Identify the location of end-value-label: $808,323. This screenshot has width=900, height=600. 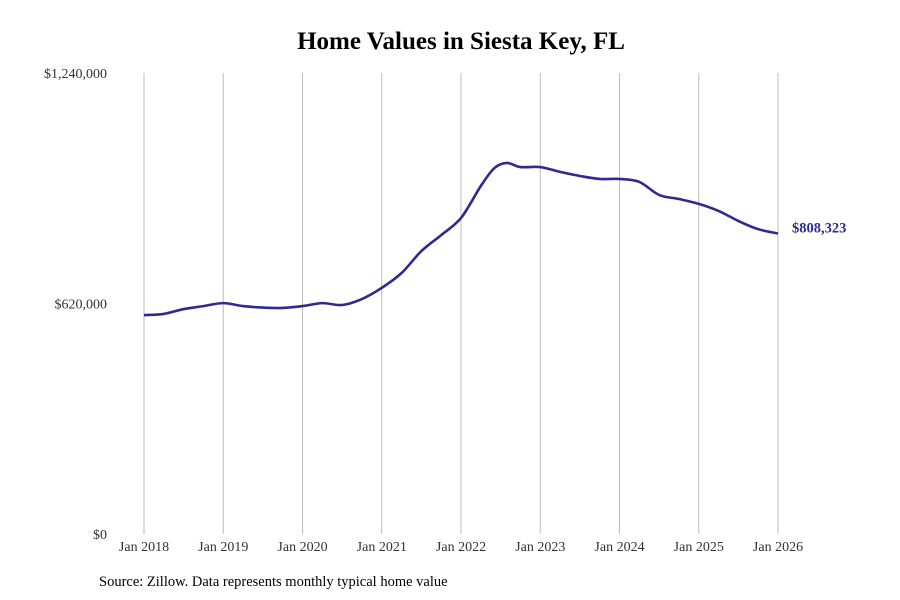
(819, 228).